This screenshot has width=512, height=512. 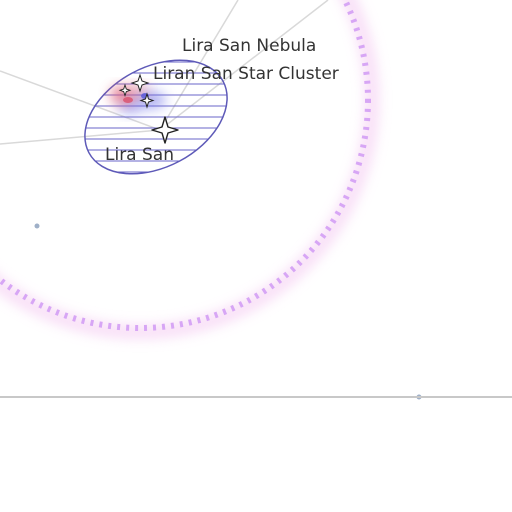 What do you see at coordinates (165, 130) in the screenshot?
I see `four-point-star-icon` at bounding box center [165, 130].